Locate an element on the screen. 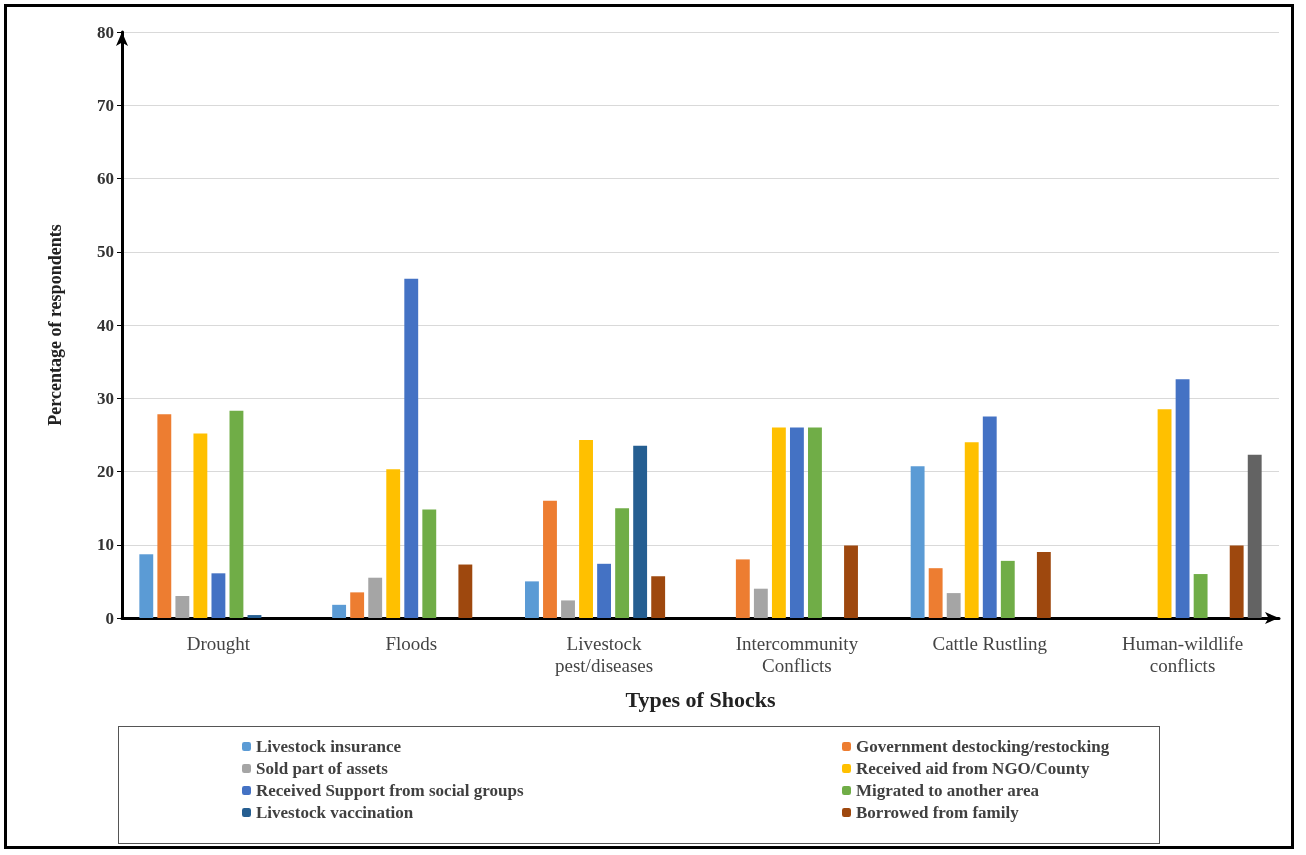  y-tick-label: 70 is located at coordinates (105, 105).